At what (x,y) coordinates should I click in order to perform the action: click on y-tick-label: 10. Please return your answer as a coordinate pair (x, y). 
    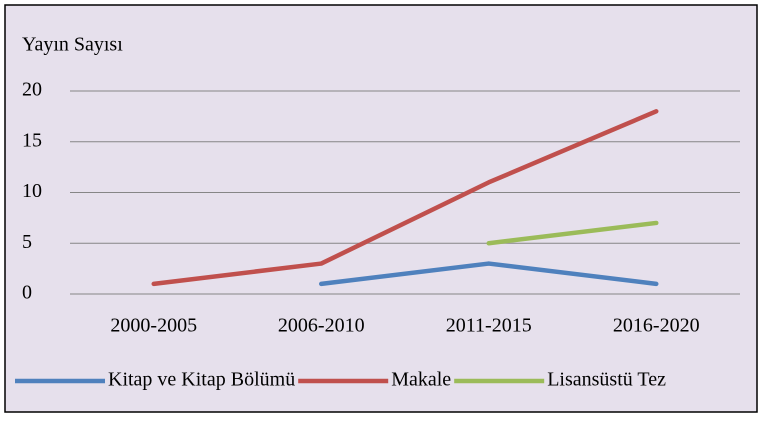
    Looking at the image, I should click on (32, 191).